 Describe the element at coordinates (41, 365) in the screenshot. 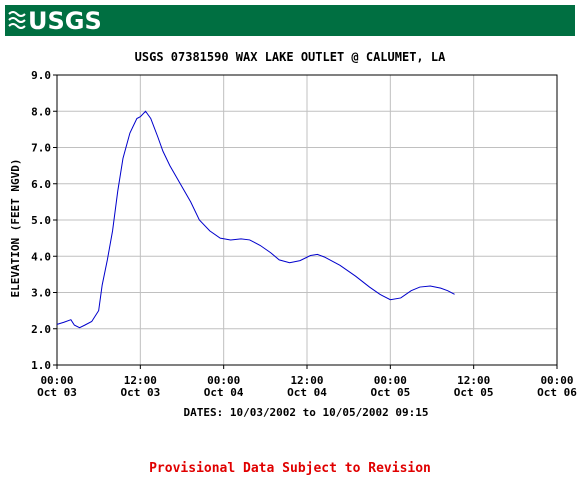

I see `y-tick-label: 1.0` at that location.